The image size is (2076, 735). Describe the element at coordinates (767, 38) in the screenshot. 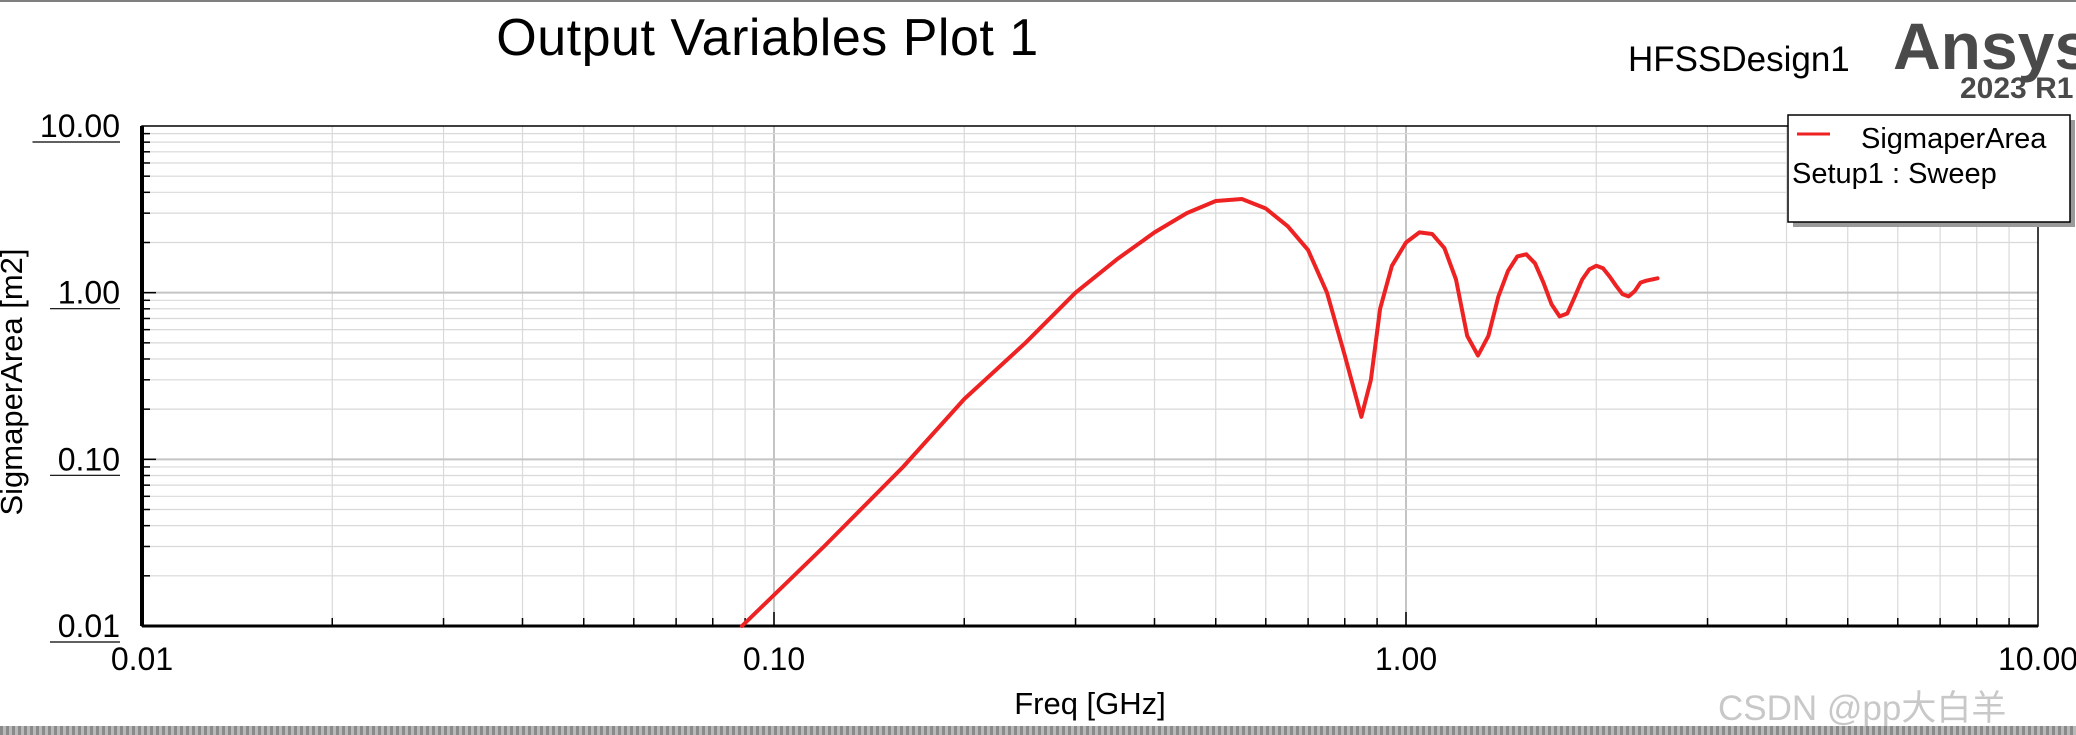

I see `plot-title: Output Variables Plot 1` at that location.